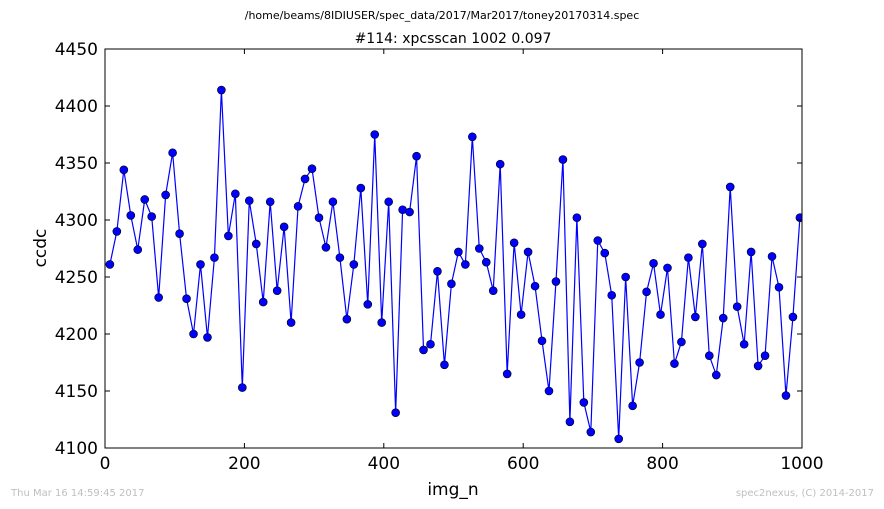 This screenshot has height=509, width=884. Describe the element at coordinates (452, 490) in the screenshot. I see `x-axis-label: img_n` at that location.